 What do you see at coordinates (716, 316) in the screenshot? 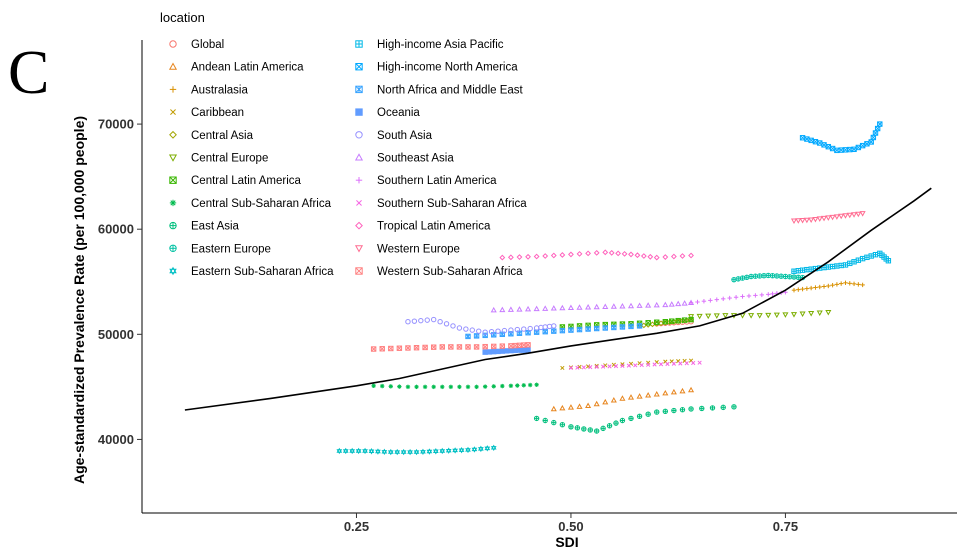
I see `point-central-europe` at bounding box center [716, 316].